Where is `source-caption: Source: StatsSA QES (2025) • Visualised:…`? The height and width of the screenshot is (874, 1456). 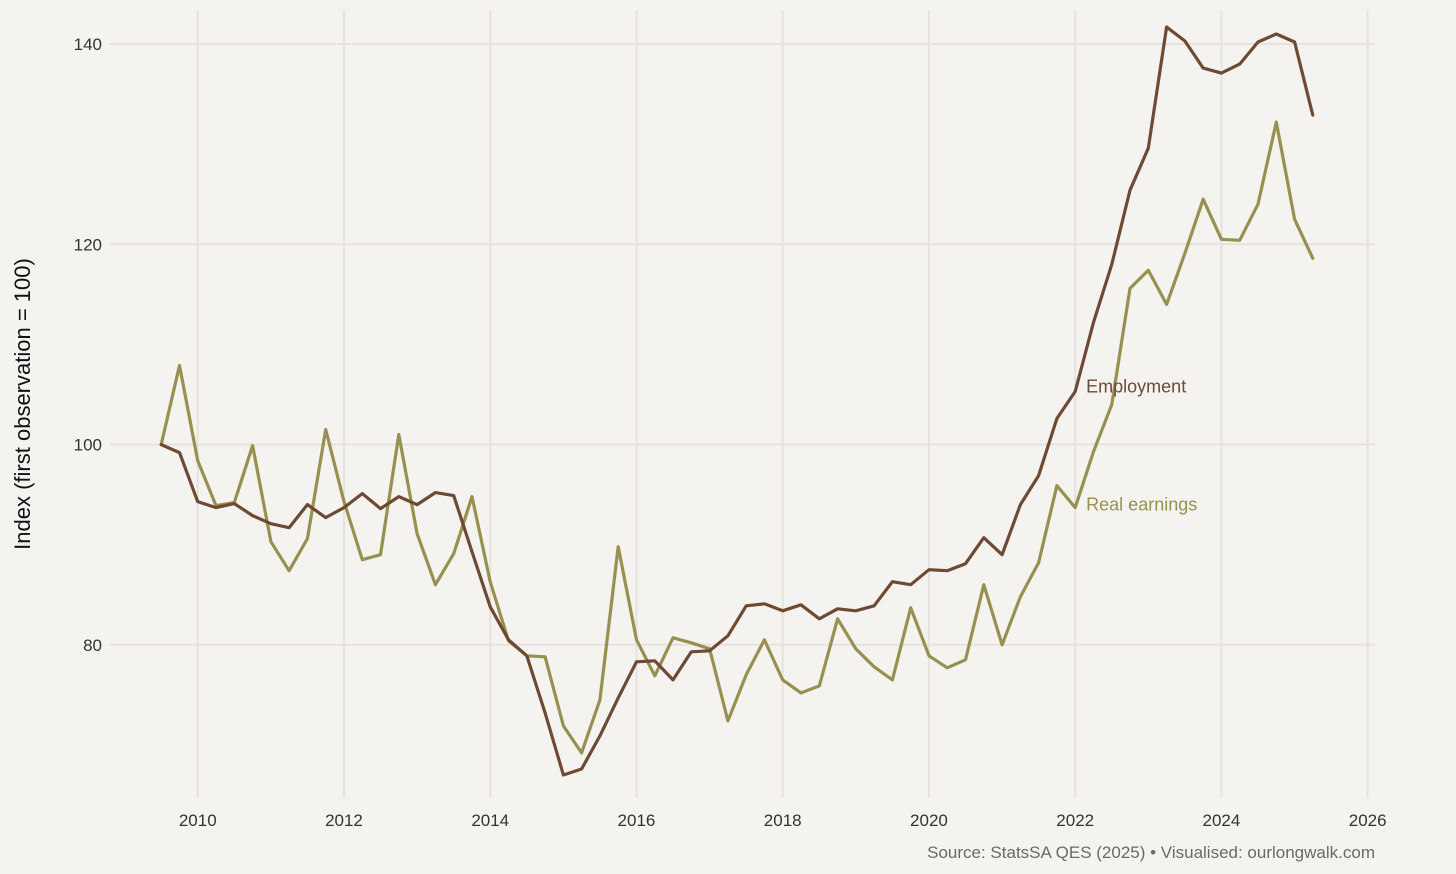
source-caption: Source: StatsSA QES (2025) • Visualised:… is located at coordinates (1151, 852).